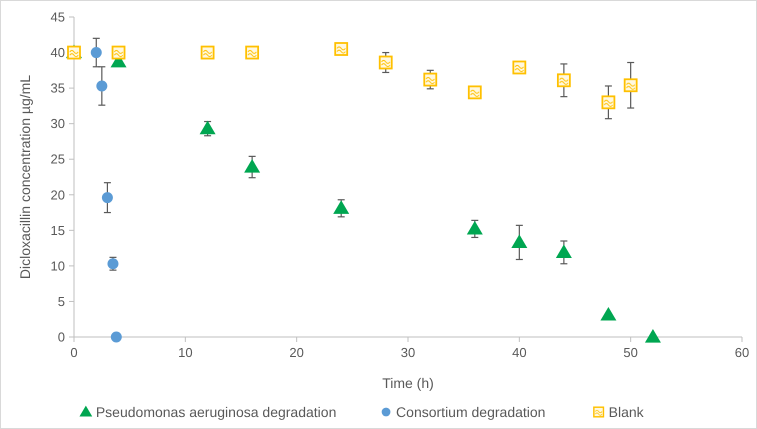 The image size is (757, 429). What do you see at coordinates (57, 194) in the screenshot?
I see `y-tick-label: 20` at bounding box center [57, 194].